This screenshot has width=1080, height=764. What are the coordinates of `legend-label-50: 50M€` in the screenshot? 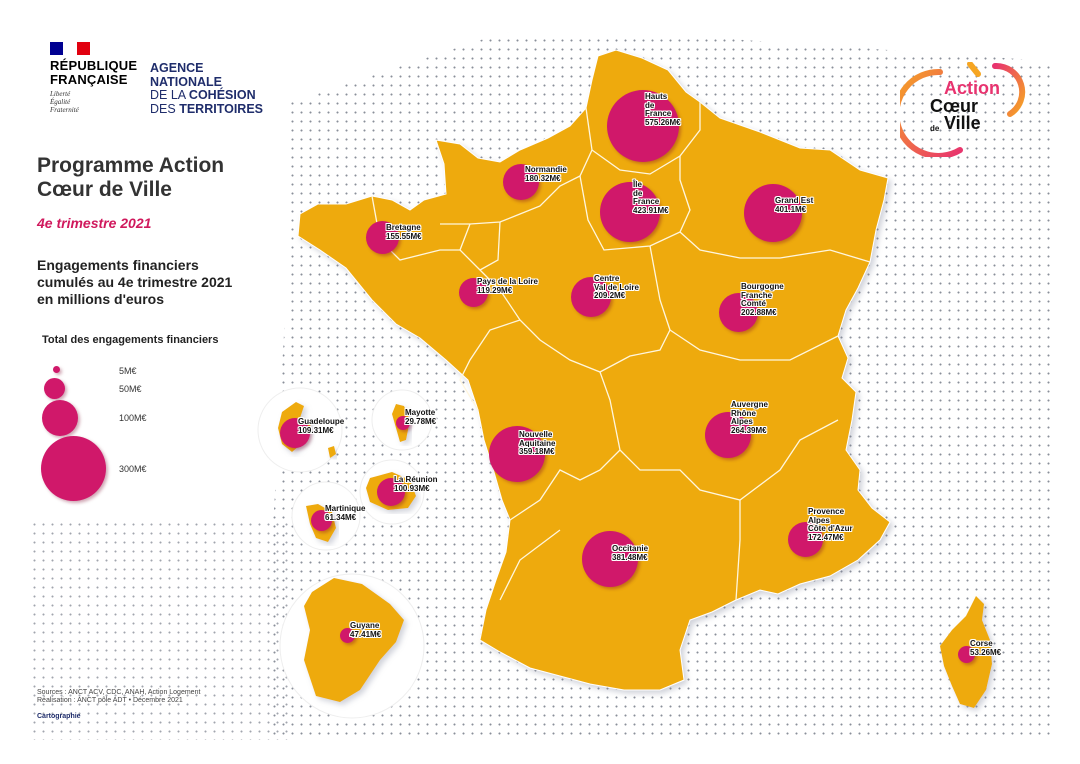 It's located at (130, 389).